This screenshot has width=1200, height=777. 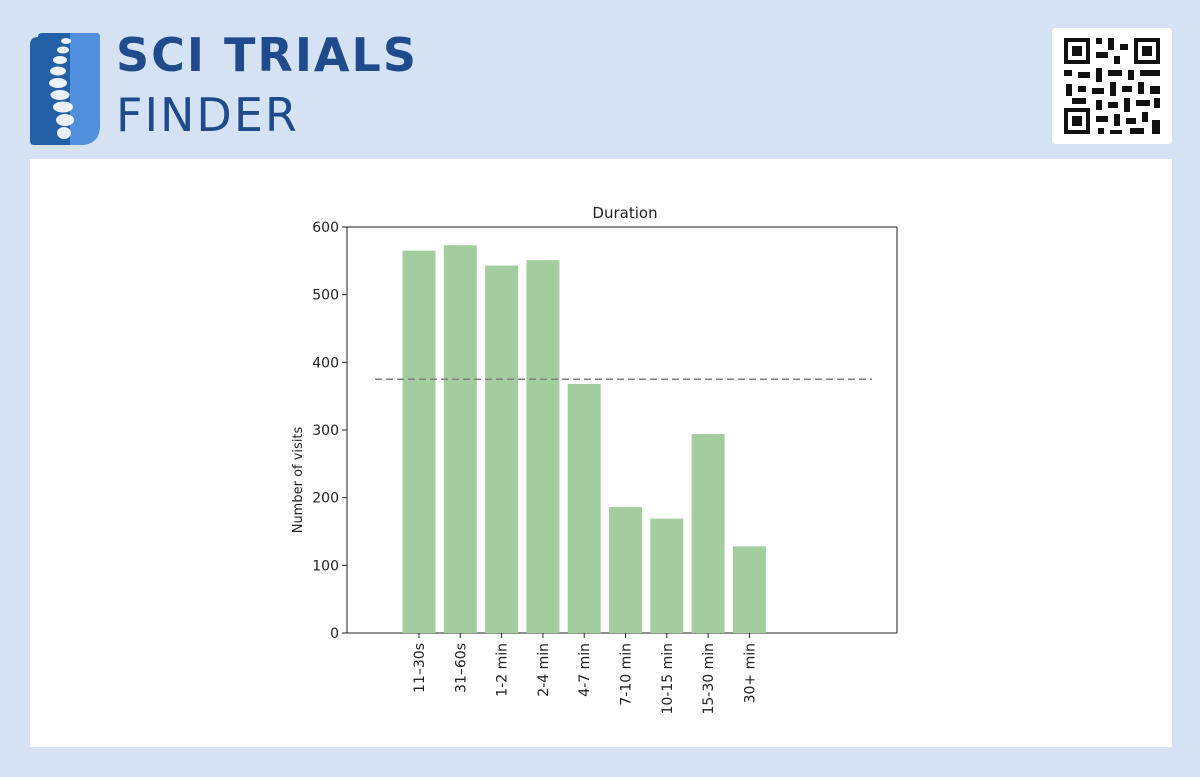 What do you see at coordinates (325, 499) in the screenshot?
I see `y-tick-label: 200` at bounding box center [325, 499].